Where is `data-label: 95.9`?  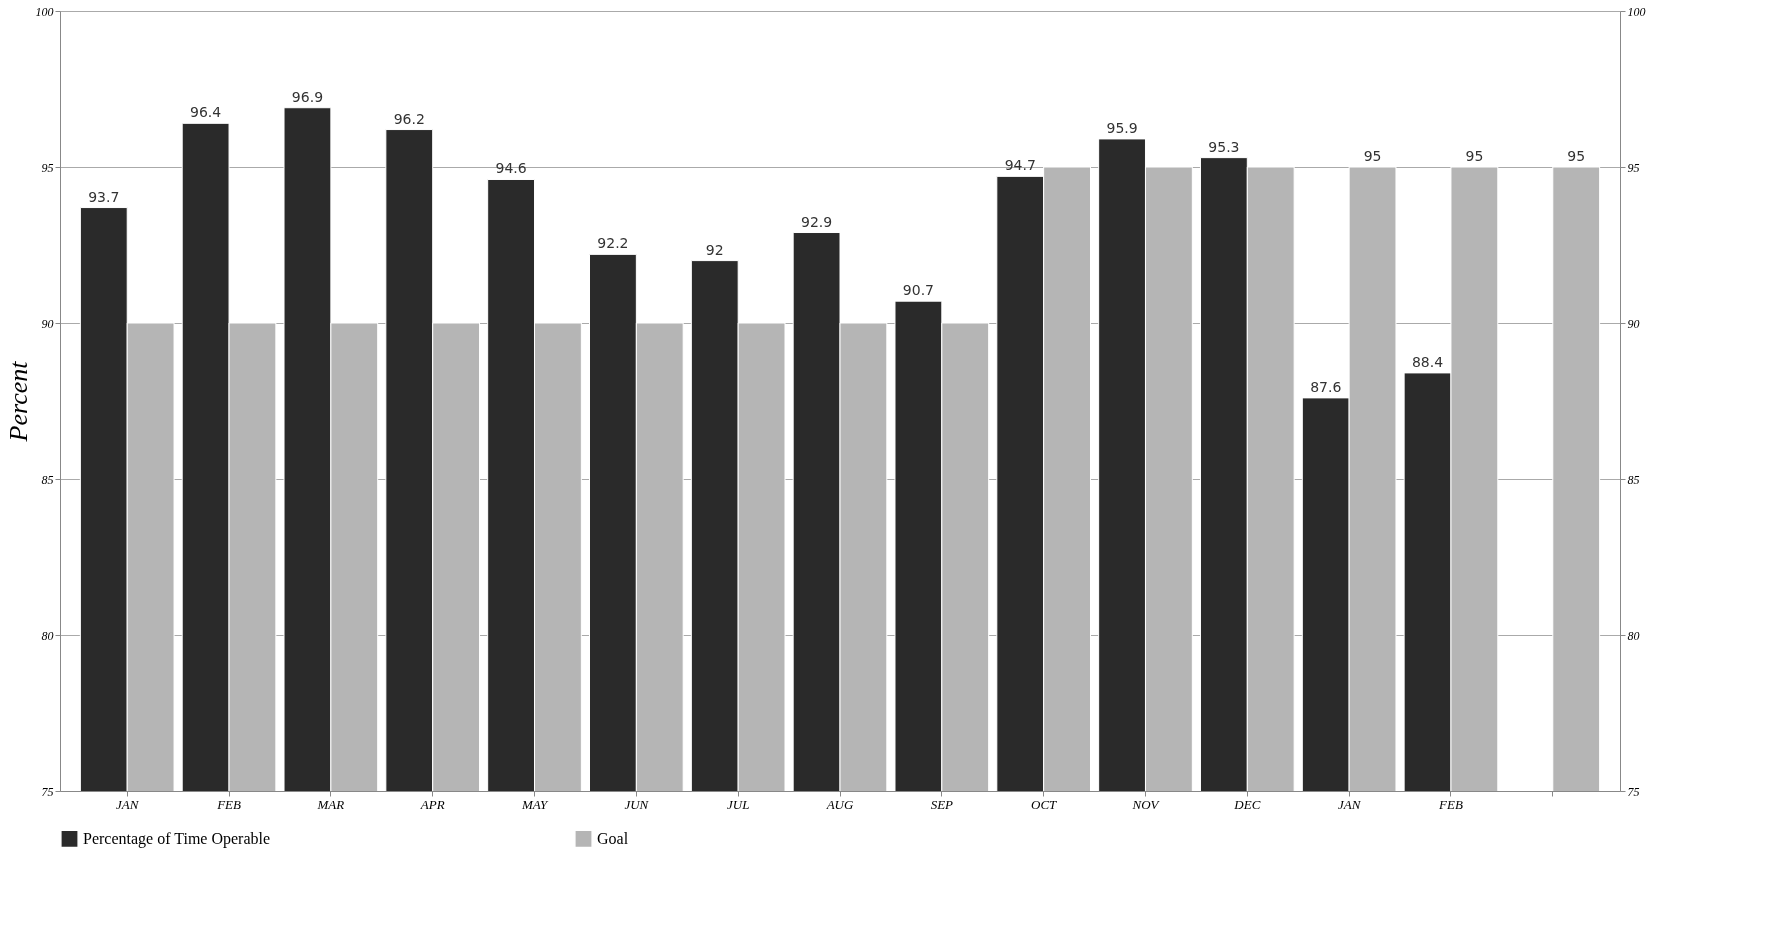 data-label: 95.9 is located at coordinates (1122, 127).